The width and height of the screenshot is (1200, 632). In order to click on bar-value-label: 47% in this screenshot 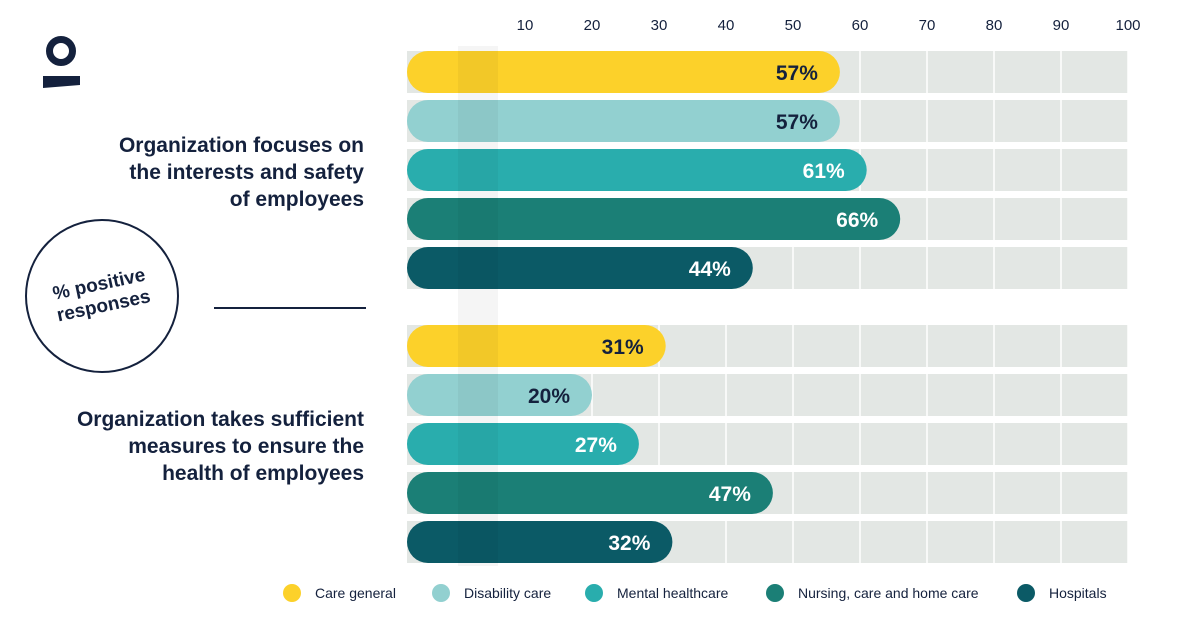, I will do `click(730, 494)`.